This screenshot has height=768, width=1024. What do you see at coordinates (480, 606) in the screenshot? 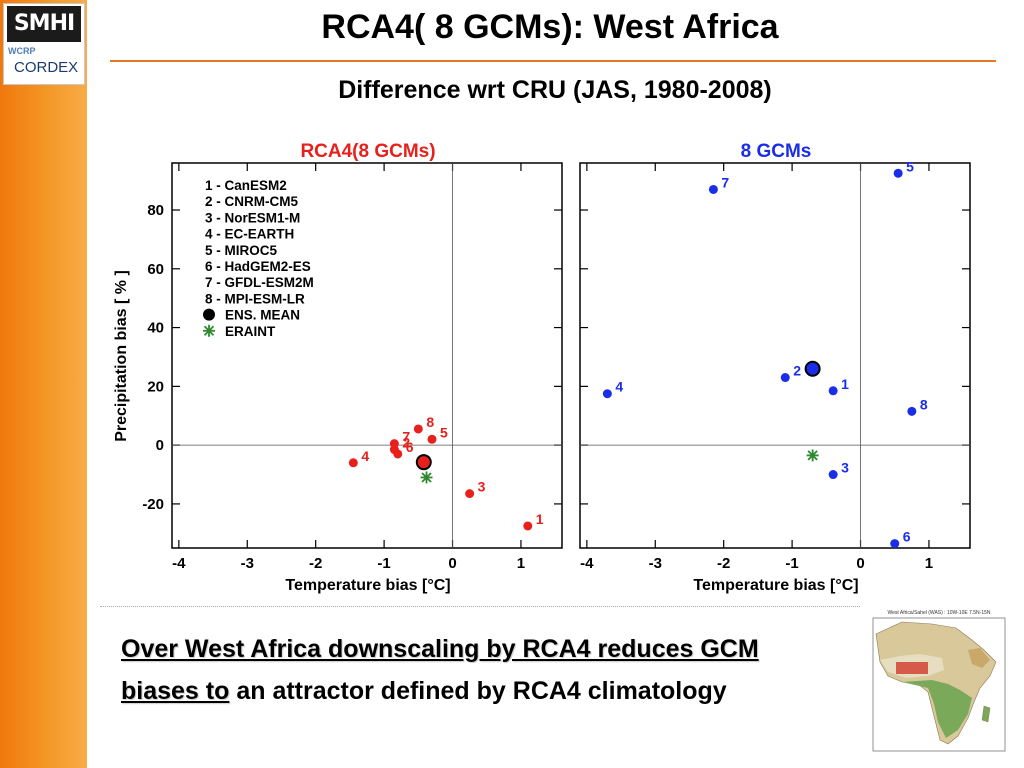
I see `bottom-divider` at bounding box center [480, 606].